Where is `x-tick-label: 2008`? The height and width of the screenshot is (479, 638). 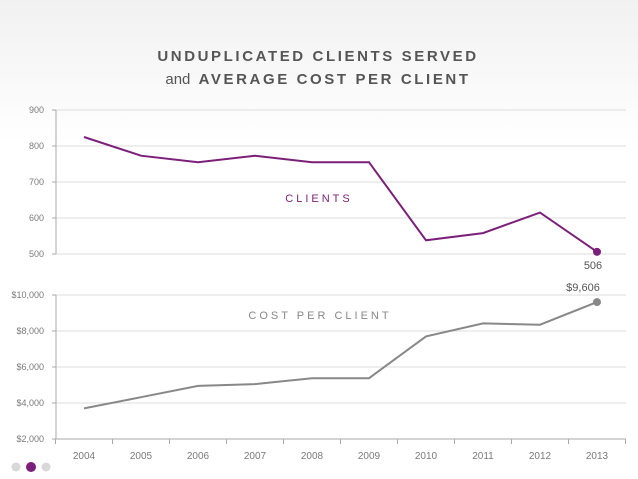 x-tick-label: 2008 is located at coordinates (312, 456).